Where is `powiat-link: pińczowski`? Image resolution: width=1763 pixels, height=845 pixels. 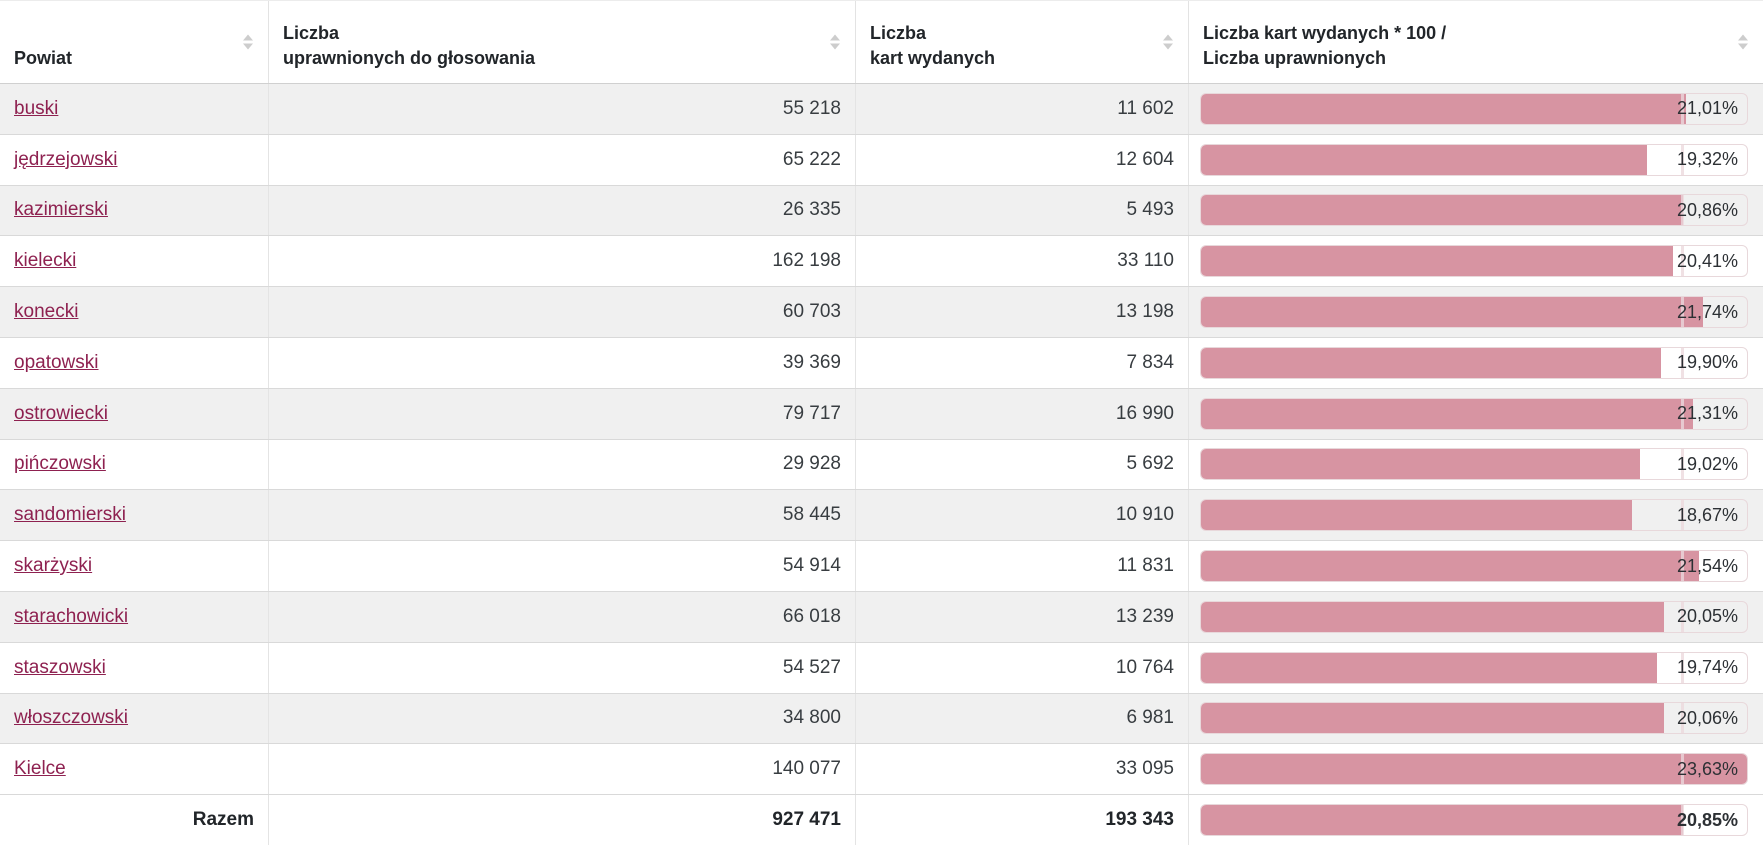
powiat-link: pińczowski is located at coordinates (60, 464).